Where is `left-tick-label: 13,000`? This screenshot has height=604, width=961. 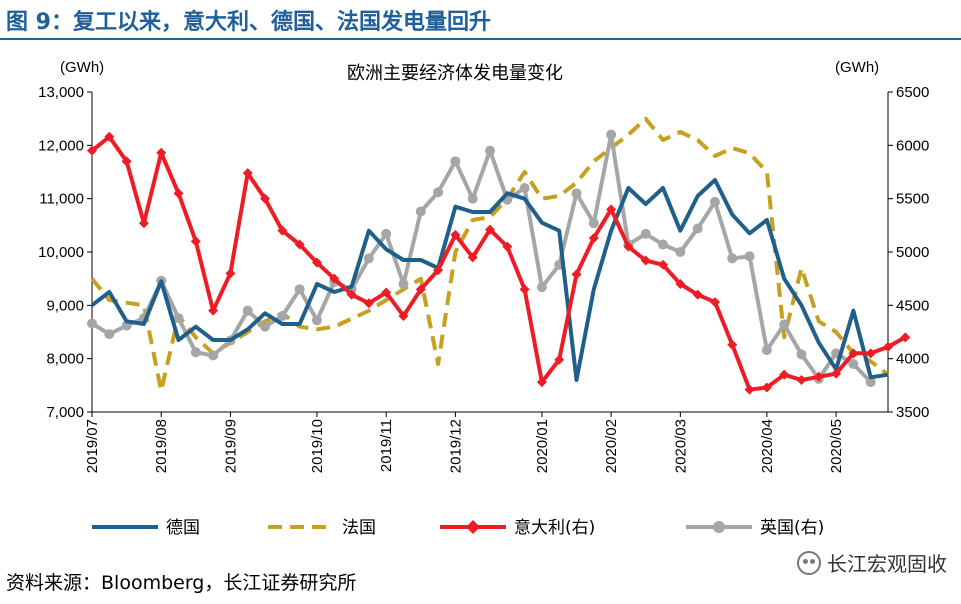 left-tick-label: 13,000 is located at coordinates (61, 92).